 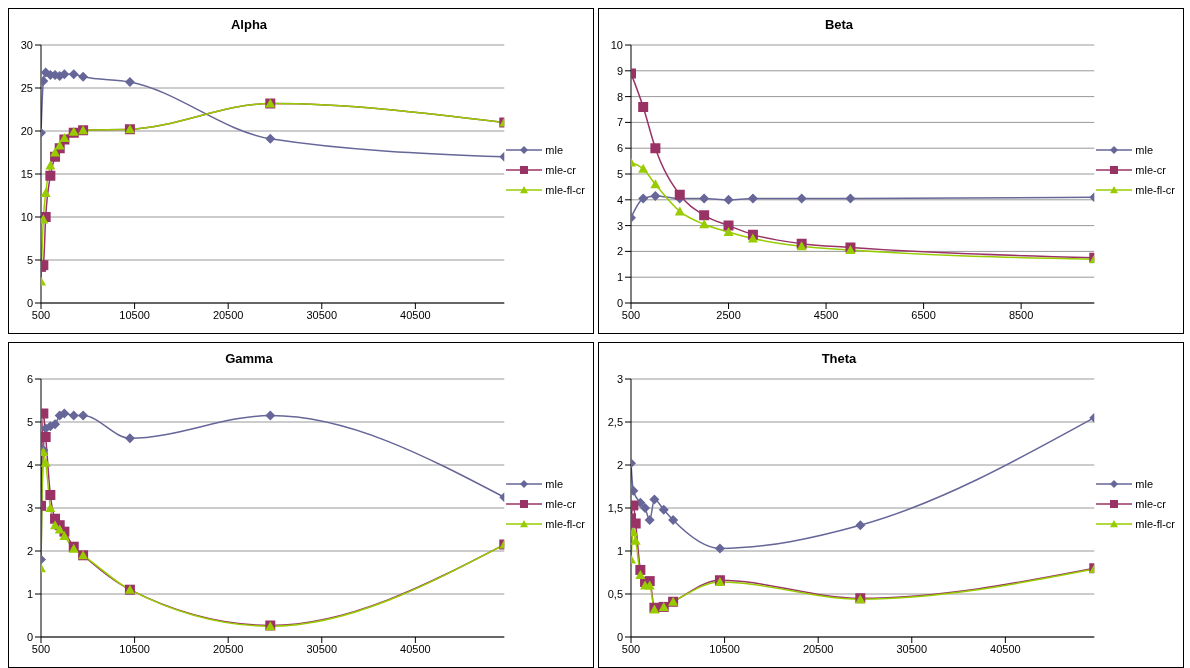 What do you see at coordinates (26, 130) in the screenshot?
I see `y-tick-label: 20` at bounding box center [26, 130].